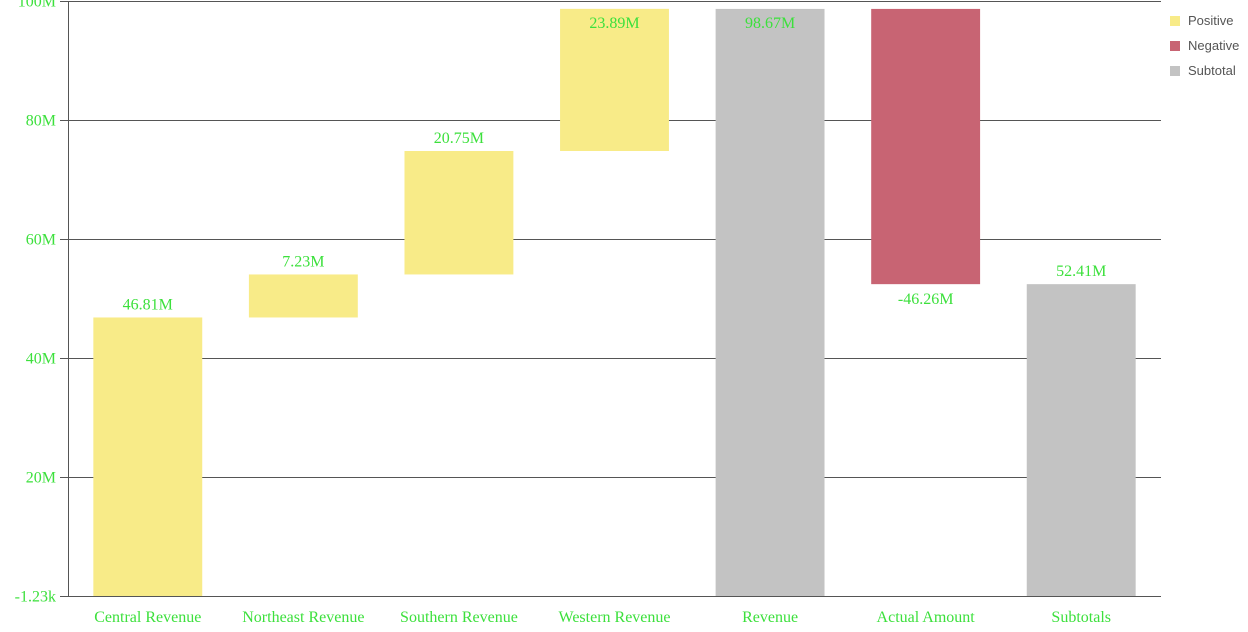 This screenshot has height=632, width=1248. Describe the element at coordinates (303, 261) in the screenshot. I see `bar-value-label: 7.23M` at that location.